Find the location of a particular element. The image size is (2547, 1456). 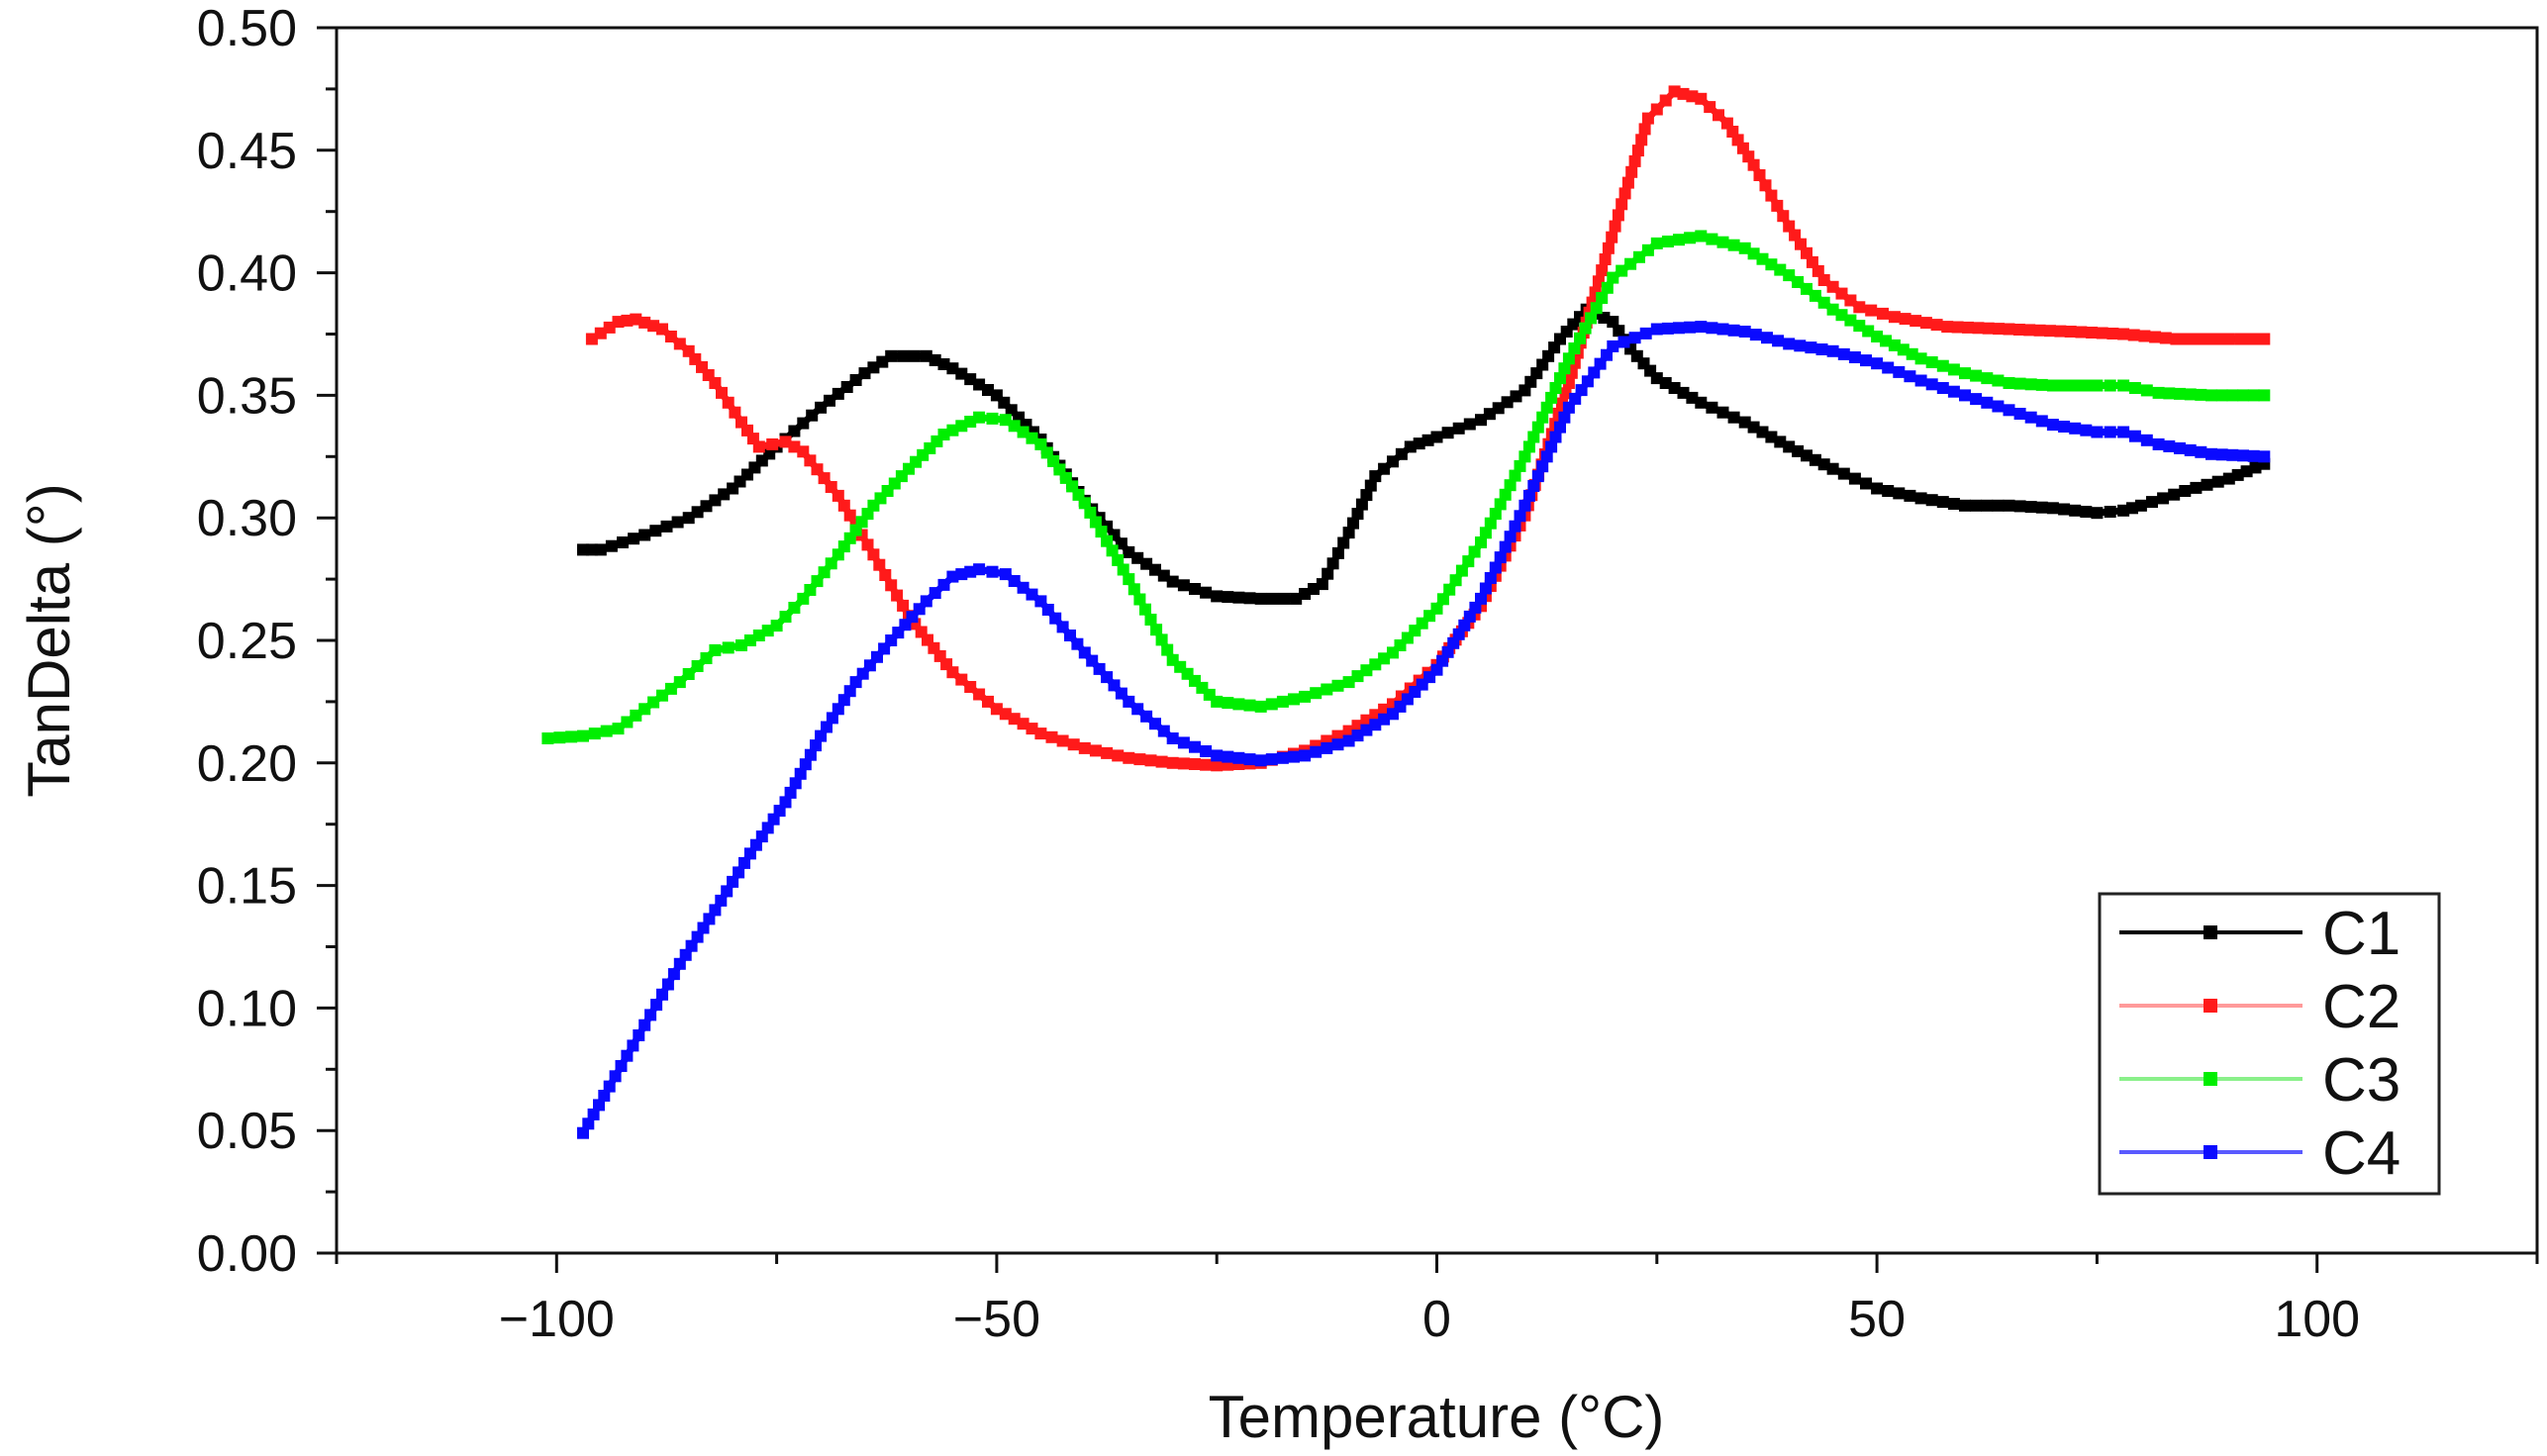

legend-entry-c1: C1 is located at coordinates (2259, 934).